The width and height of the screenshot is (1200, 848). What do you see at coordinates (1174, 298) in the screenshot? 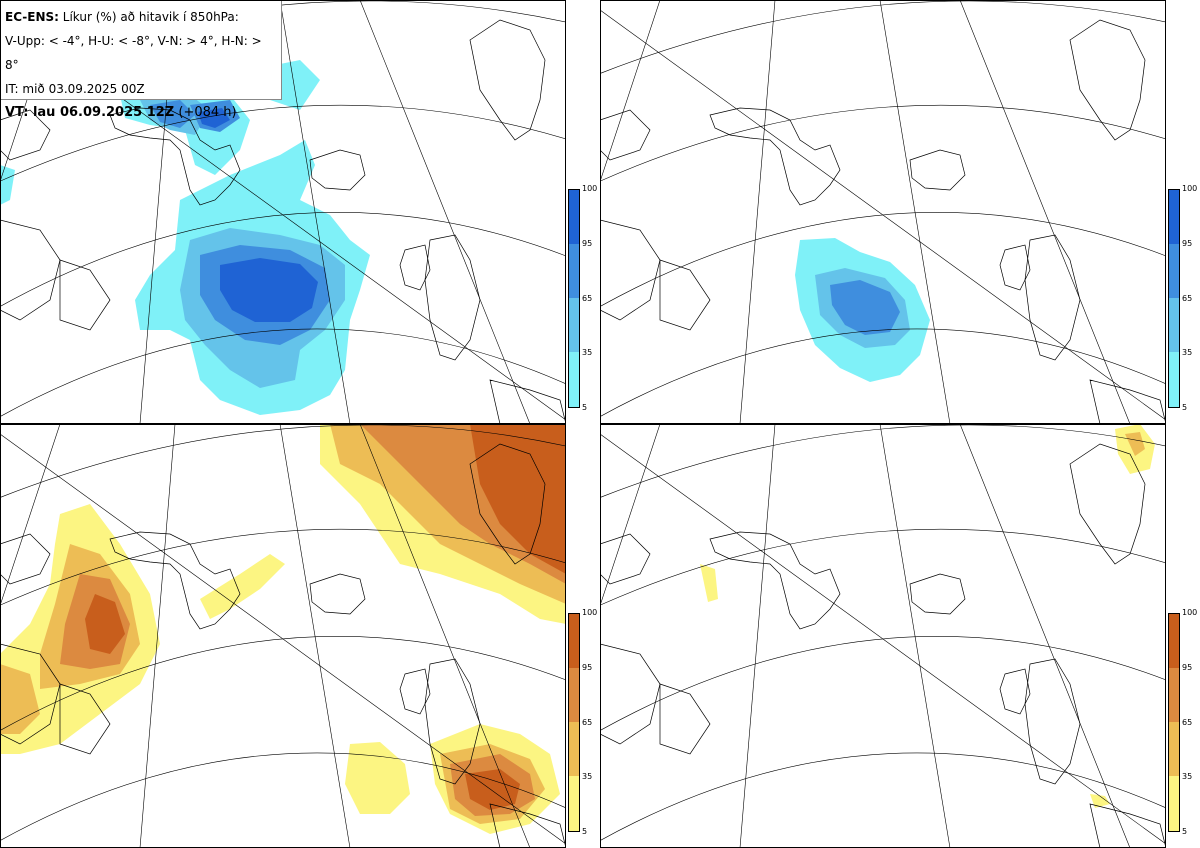
I see `colorbar-cold-right` at bounding box center [1174, 298].